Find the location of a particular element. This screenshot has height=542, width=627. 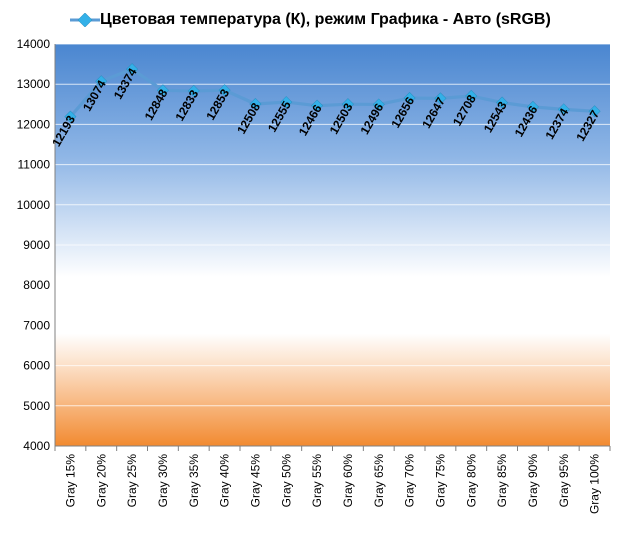

x-tick-label: Gray 45% is located at coordinates (255, 481).